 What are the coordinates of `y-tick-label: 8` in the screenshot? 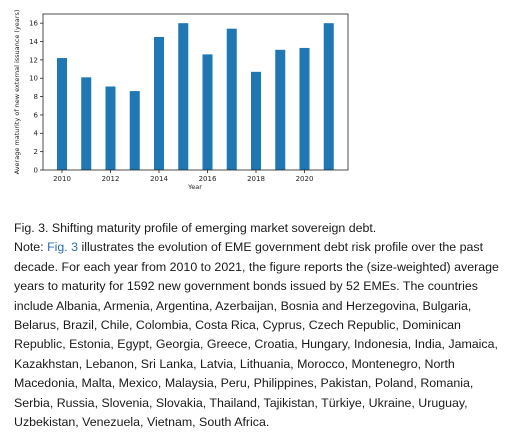 It's located at (36, 97).